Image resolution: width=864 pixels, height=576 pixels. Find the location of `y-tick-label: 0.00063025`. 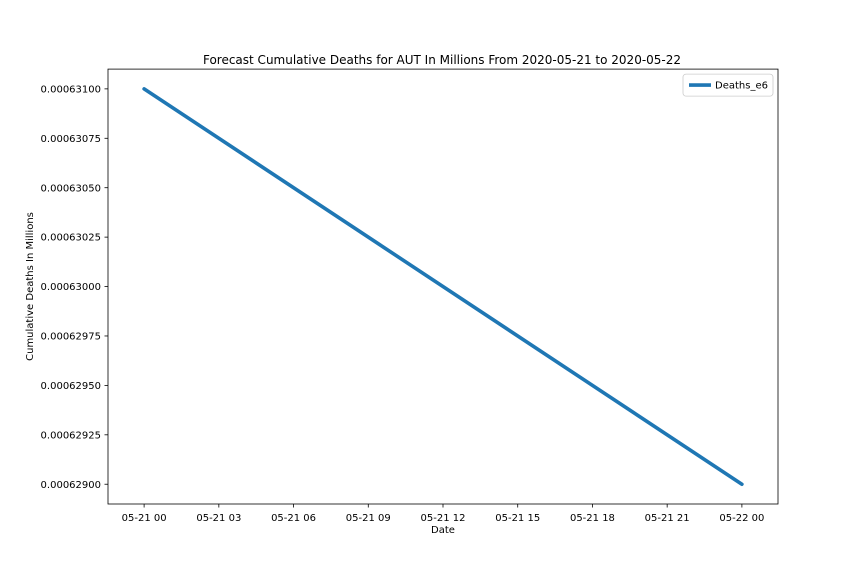

y-tick-label: 0.00063025 is located at coordinates (71, 238).